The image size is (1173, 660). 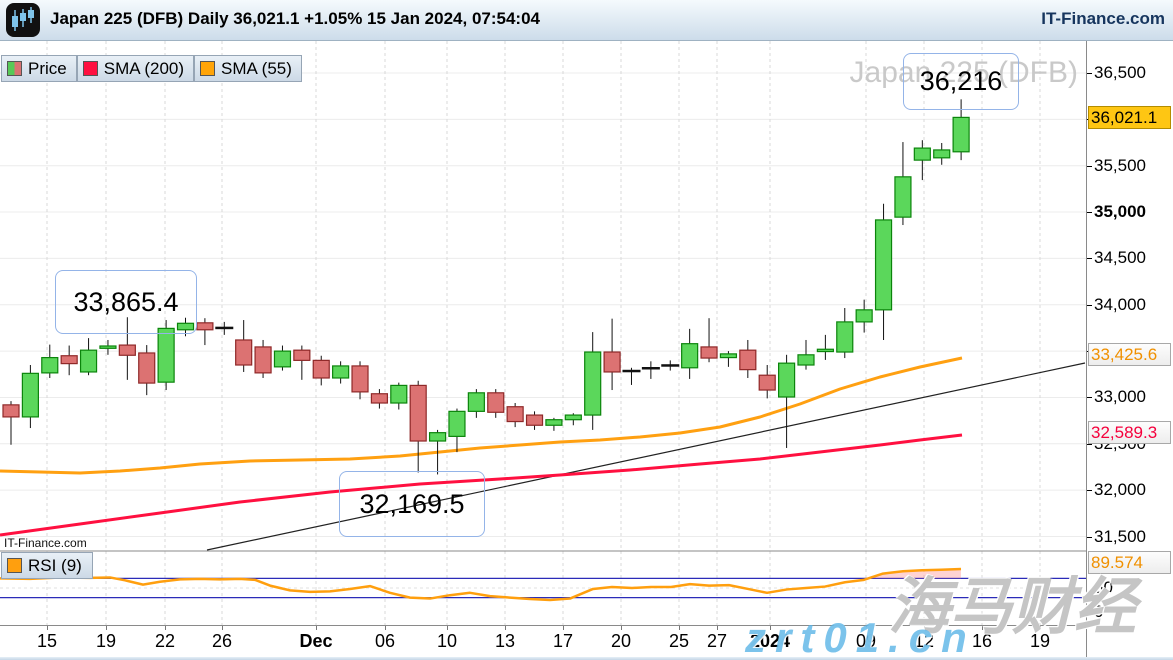 What do you see at coordinates (1120, 397) in the screenshot?
I see `price-axis-label: 33,000` at bounding box center [1120, 397].